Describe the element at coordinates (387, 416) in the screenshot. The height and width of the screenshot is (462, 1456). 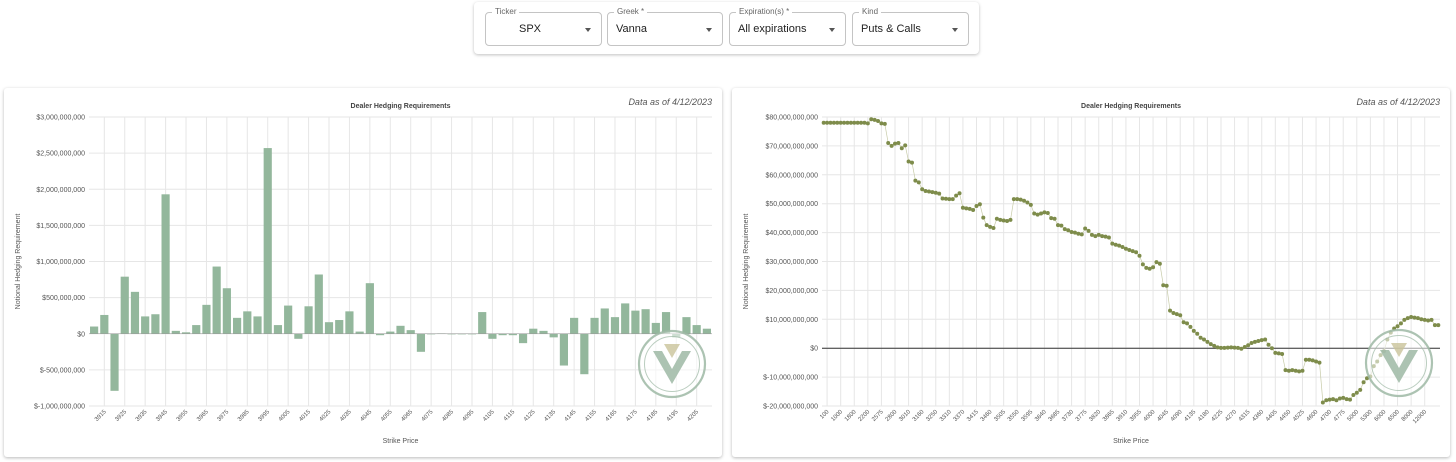
I see `x-tick-label: 4055` at that location.